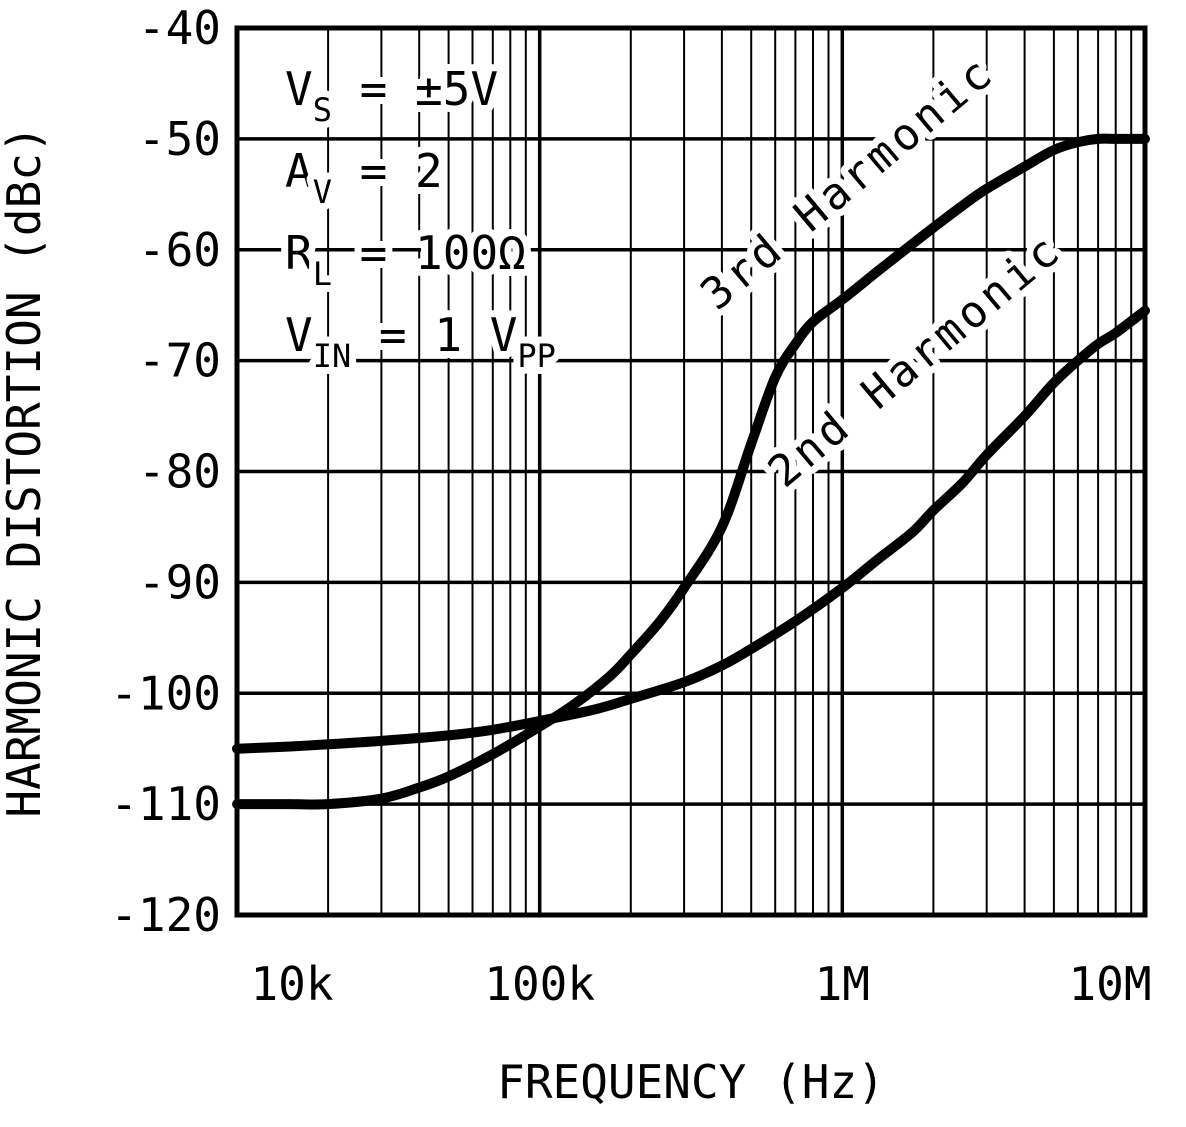 This screenshot has height=1127, width=1186. Describe the element at coordinates (391, 95) in the screenshot. I see `annotation-line: VS = ±5V` at that location.